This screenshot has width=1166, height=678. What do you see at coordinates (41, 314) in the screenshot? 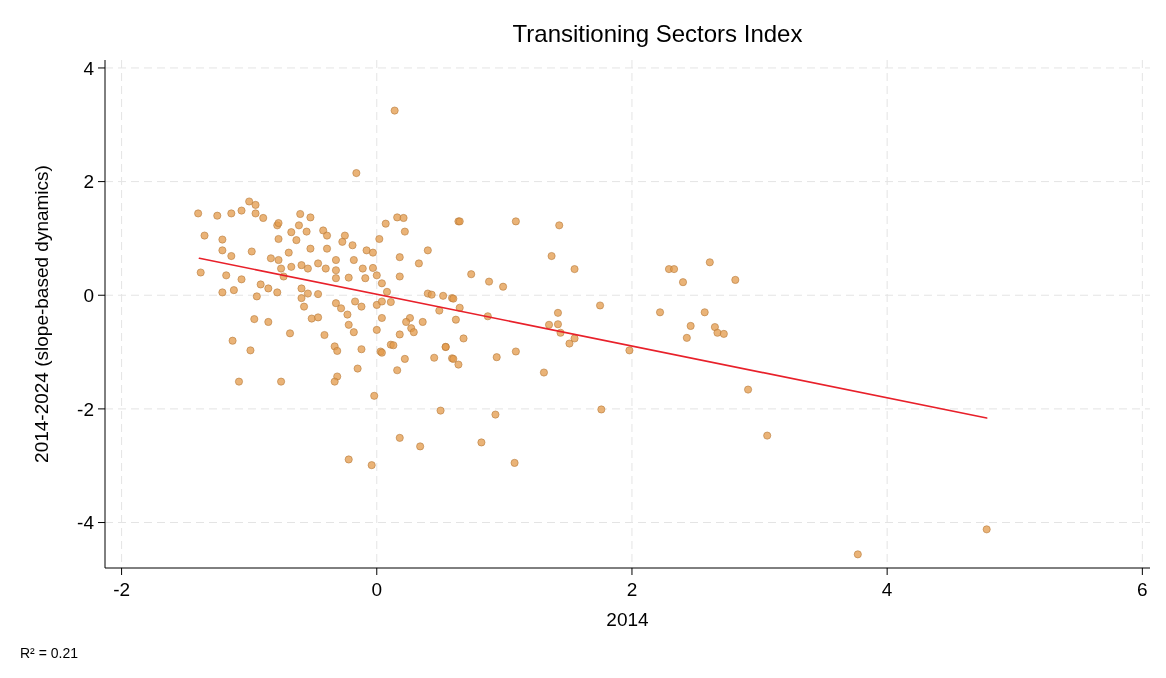
I see `y-axis-title: 2014-2024 (slope-based dynamics)` at bounding box center [41, 314].